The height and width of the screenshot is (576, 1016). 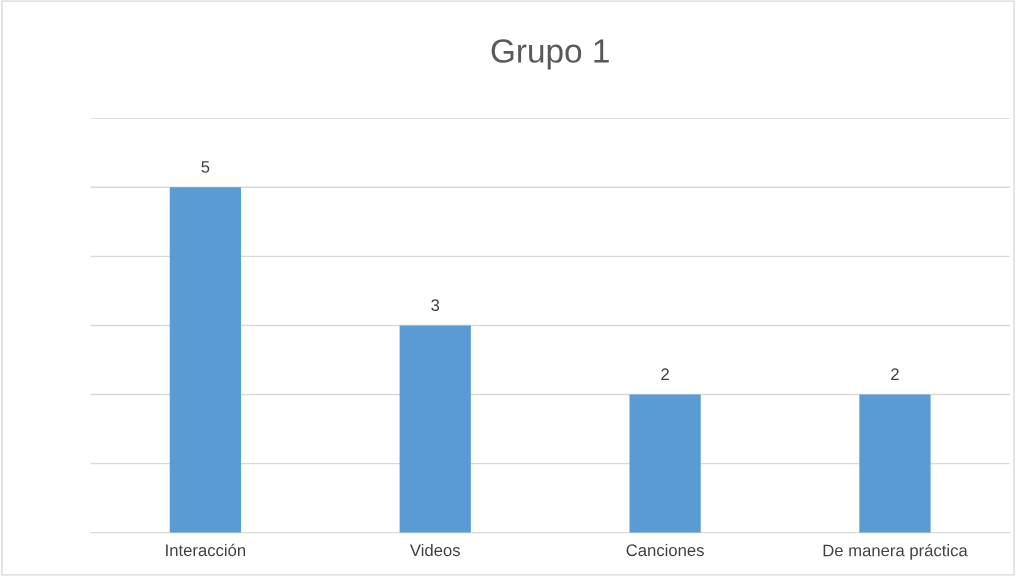 What do you see at coordinates (665, 550) in the screenshot?
I see `x-tick-label: Canciones` at bounding box center [665, 550].